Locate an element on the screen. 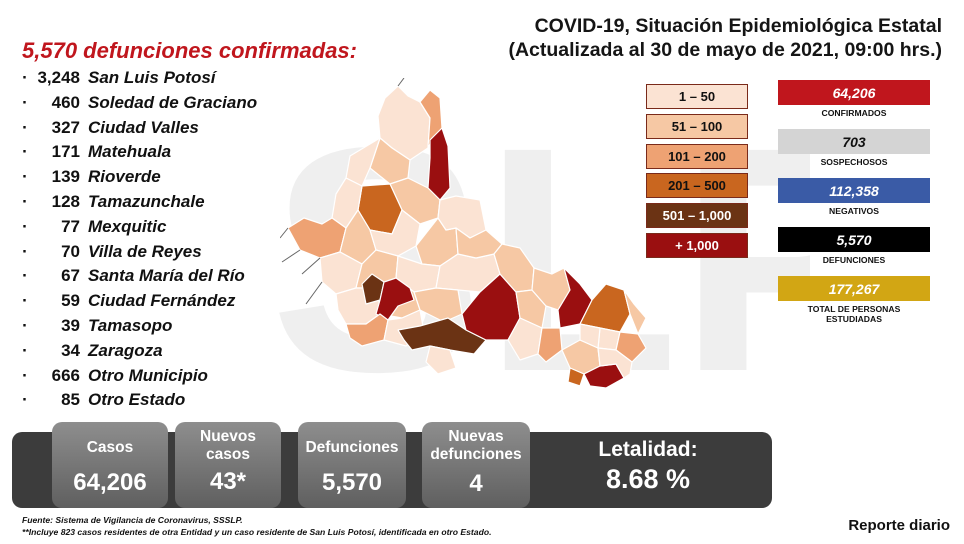 The image size is (964, 544). municipality-row: · 128 Tamazunchale is located at coordinates (155, 204).